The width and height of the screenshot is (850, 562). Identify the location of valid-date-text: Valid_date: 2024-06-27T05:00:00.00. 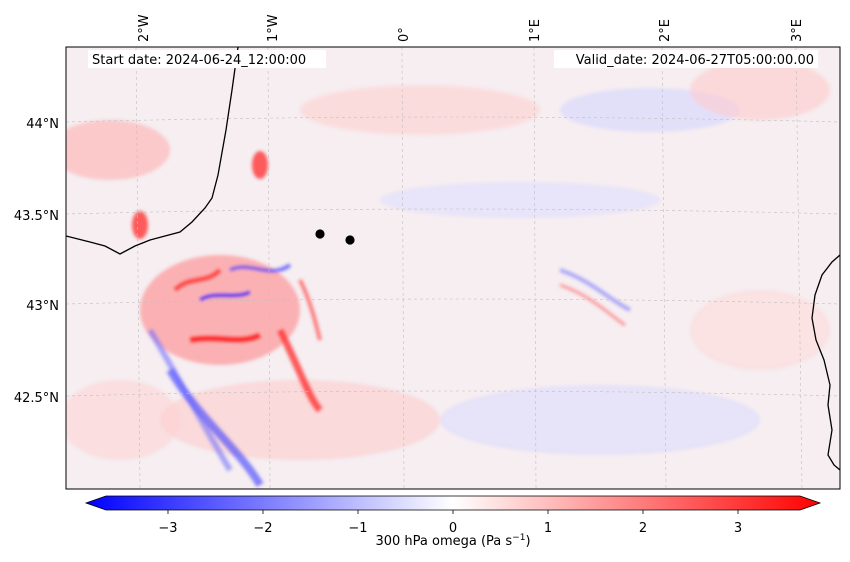
(695, 60).